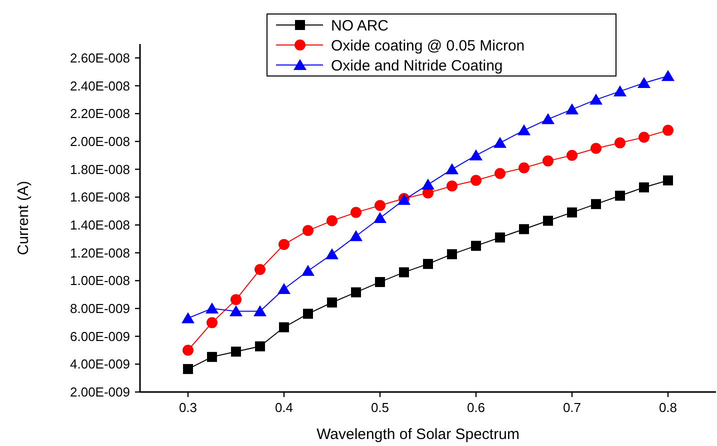 The height and width of the screenshot is (446, 717). I want to click on legend-label: Oxide and Nitride Coating, so click(417, 65).